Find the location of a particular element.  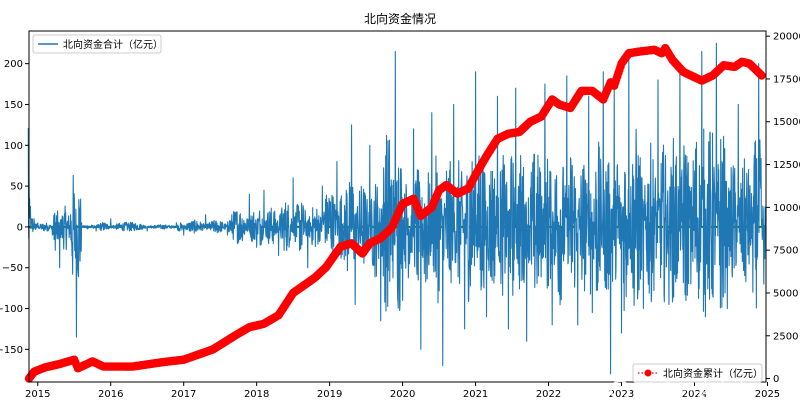

y-left-tick-label: 150 is located at coordinates (13, 105).